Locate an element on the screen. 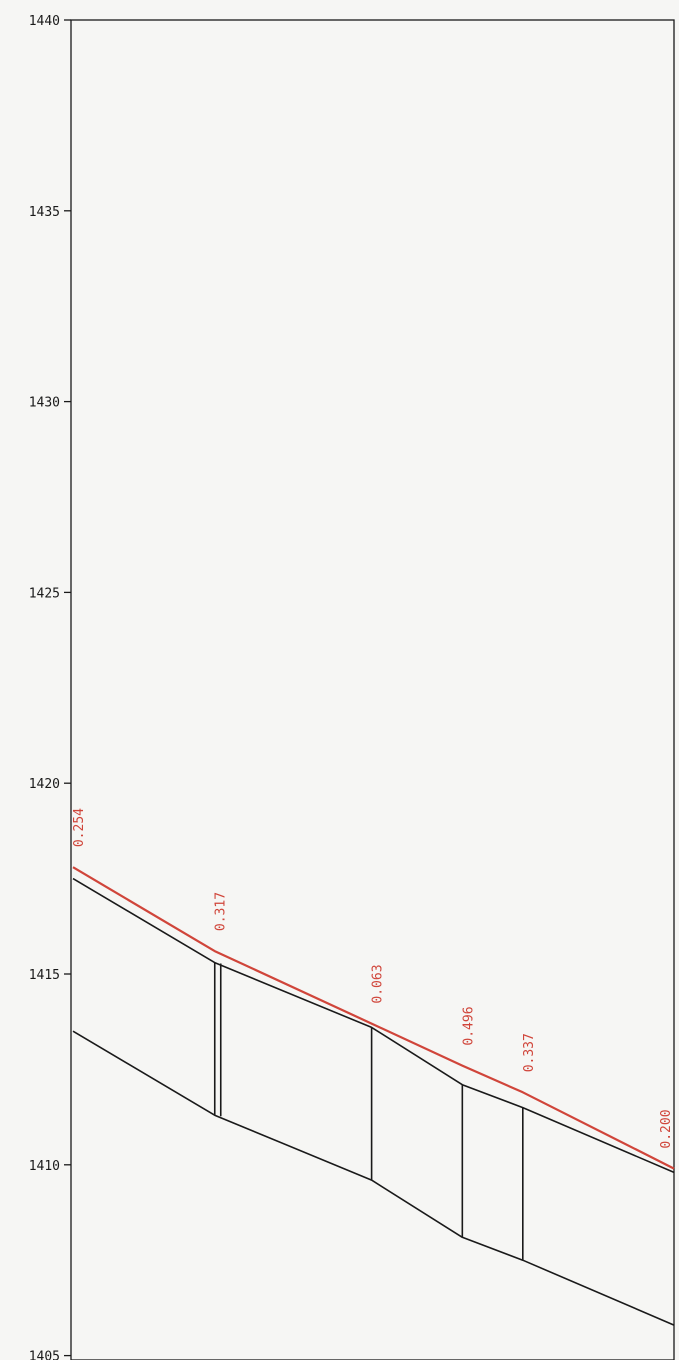  value-label: 0.254 is located at coordinates (79, 827).